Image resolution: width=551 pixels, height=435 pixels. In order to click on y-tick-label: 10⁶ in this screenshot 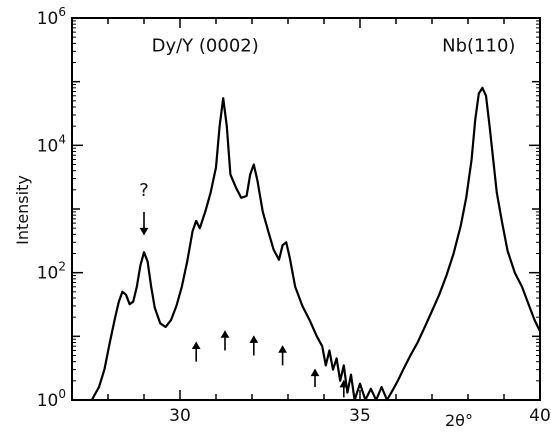, I will do `click(51, 17)`.